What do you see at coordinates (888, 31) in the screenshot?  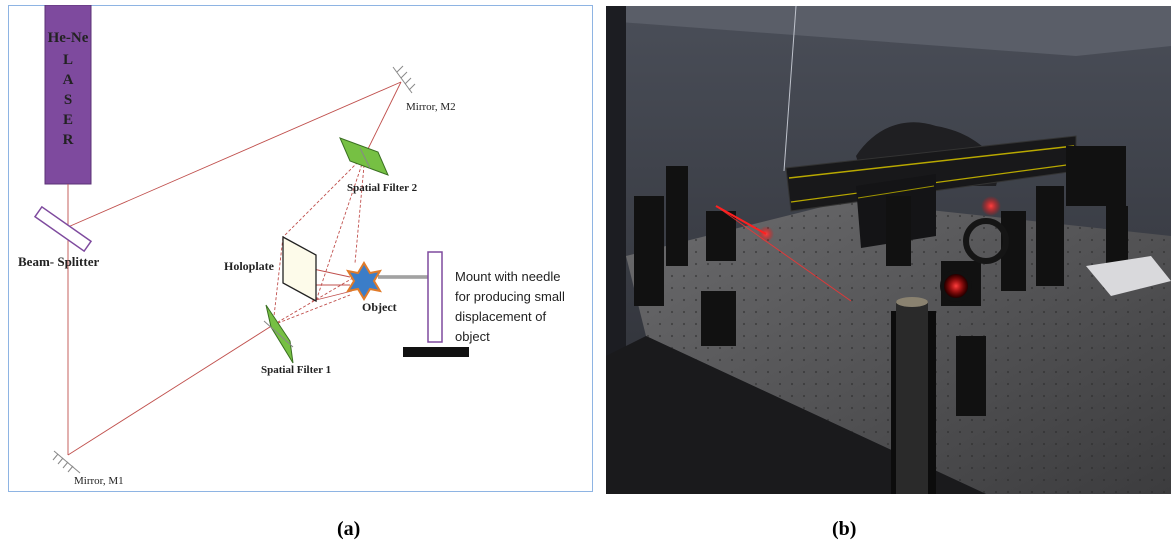 I see `photo-shelf` at bounding box center [888, 31].